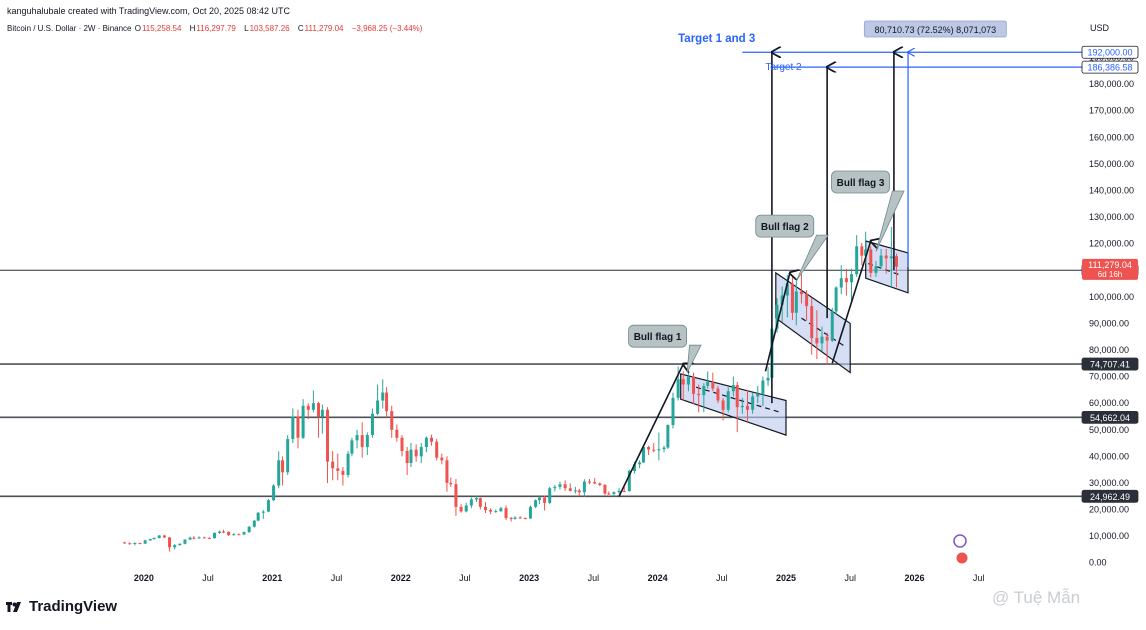 The width and height of the screenshot is (1146, 630). I want to click on measure-box-text: 80,710.73 (72.52%) 8,071,073, so click(936, 30).